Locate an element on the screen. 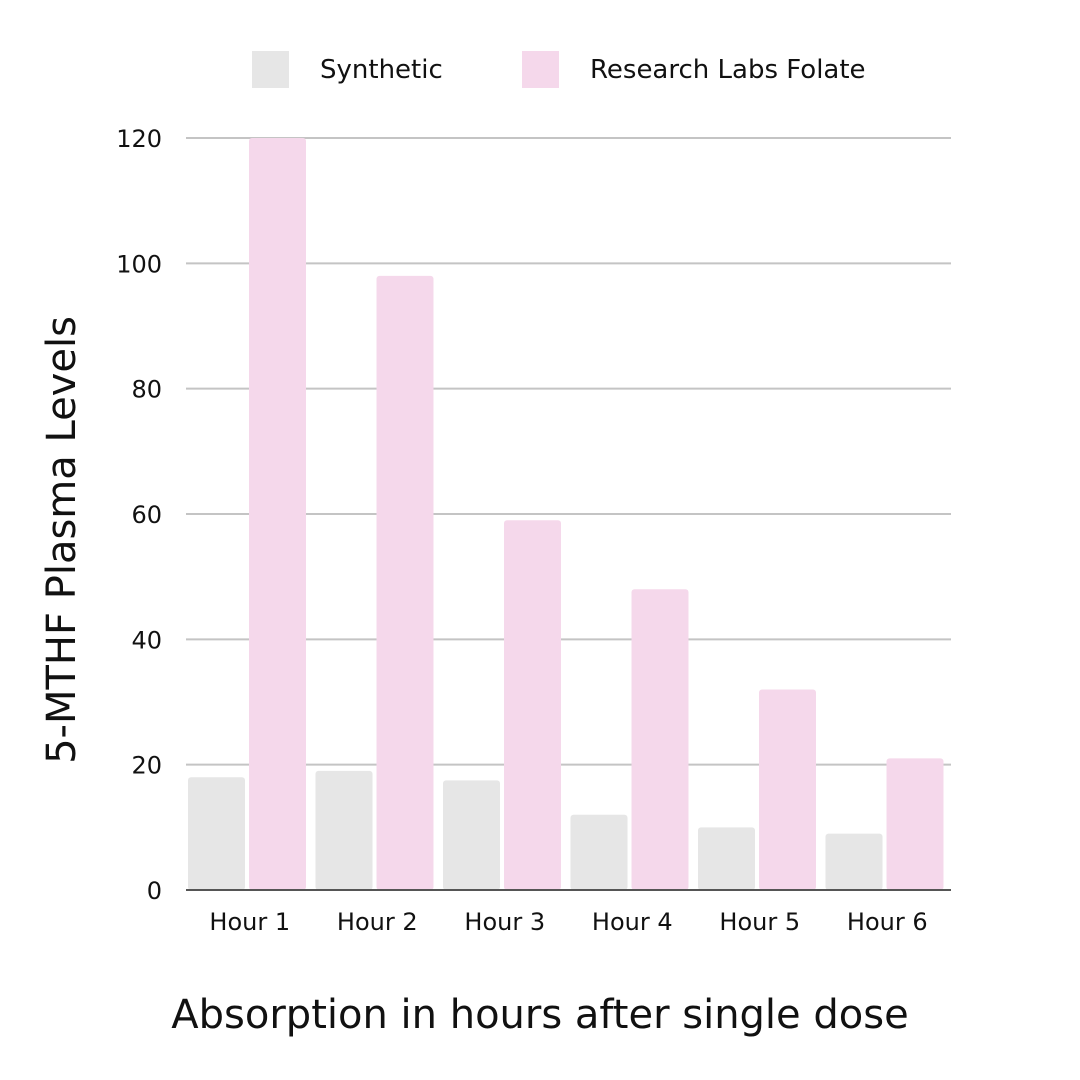  y-tick-label: 20 is located at coordinates (146, 766).